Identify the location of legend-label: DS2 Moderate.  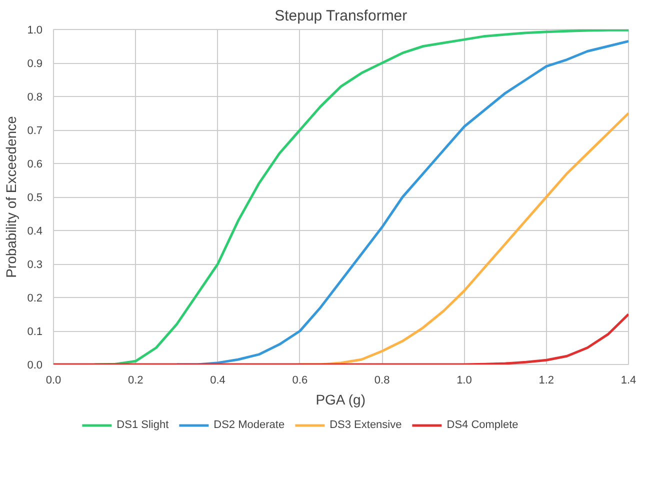
(249, 425).